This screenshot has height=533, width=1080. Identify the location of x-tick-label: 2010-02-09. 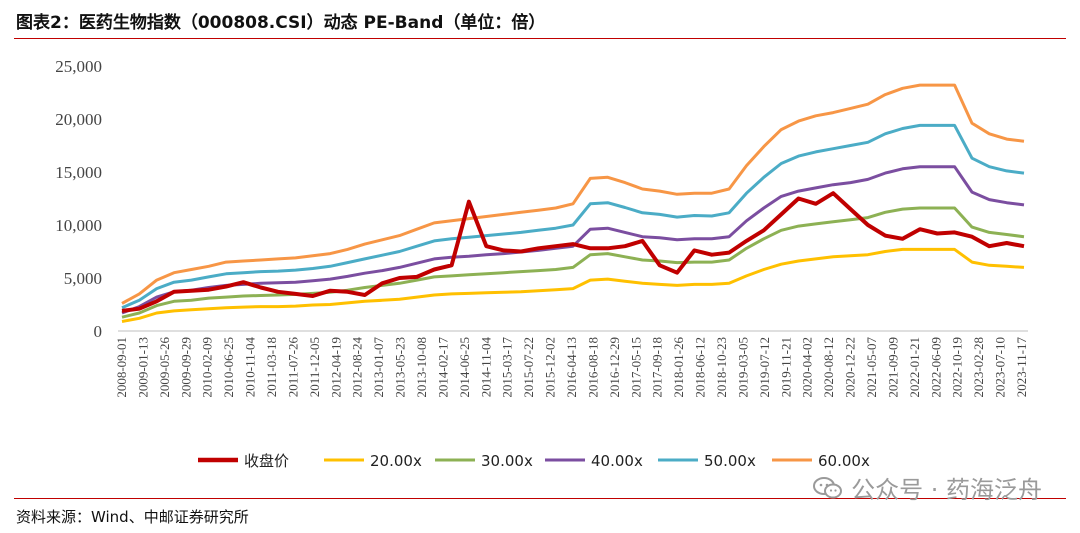
(207, 367).